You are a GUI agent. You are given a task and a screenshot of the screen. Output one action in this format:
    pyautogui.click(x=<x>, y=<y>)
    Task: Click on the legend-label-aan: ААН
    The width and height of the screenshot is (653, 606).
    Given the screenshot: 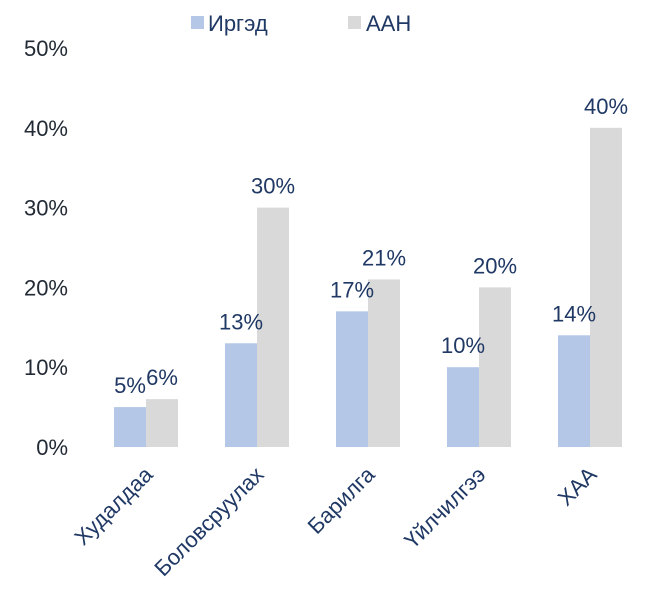 What is the action you would take?
    pyautogui.click(x=388, y=23)
    